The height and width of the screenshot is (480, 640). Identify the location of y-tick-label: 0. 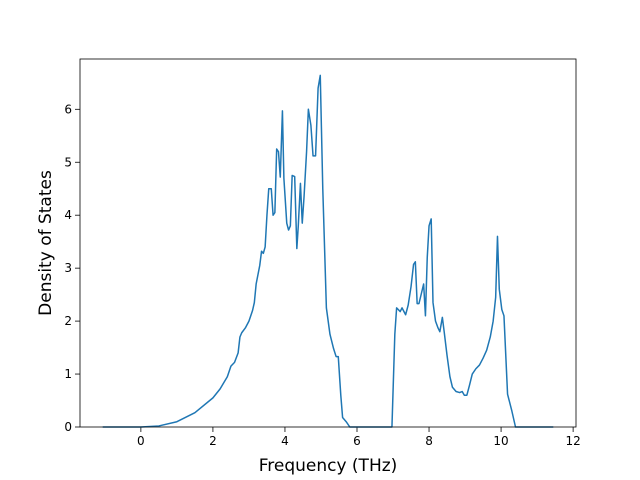
(68, 427).